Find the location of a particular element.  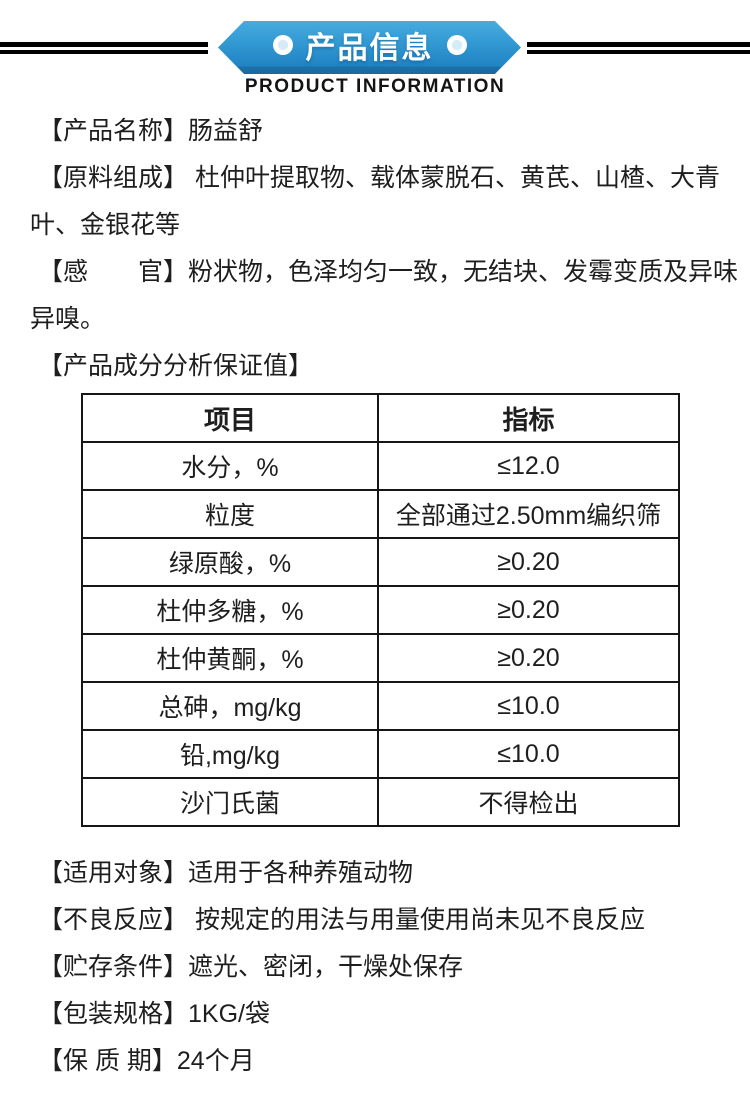

col-header-spec: 指标 is located at coordinates (528, 418).